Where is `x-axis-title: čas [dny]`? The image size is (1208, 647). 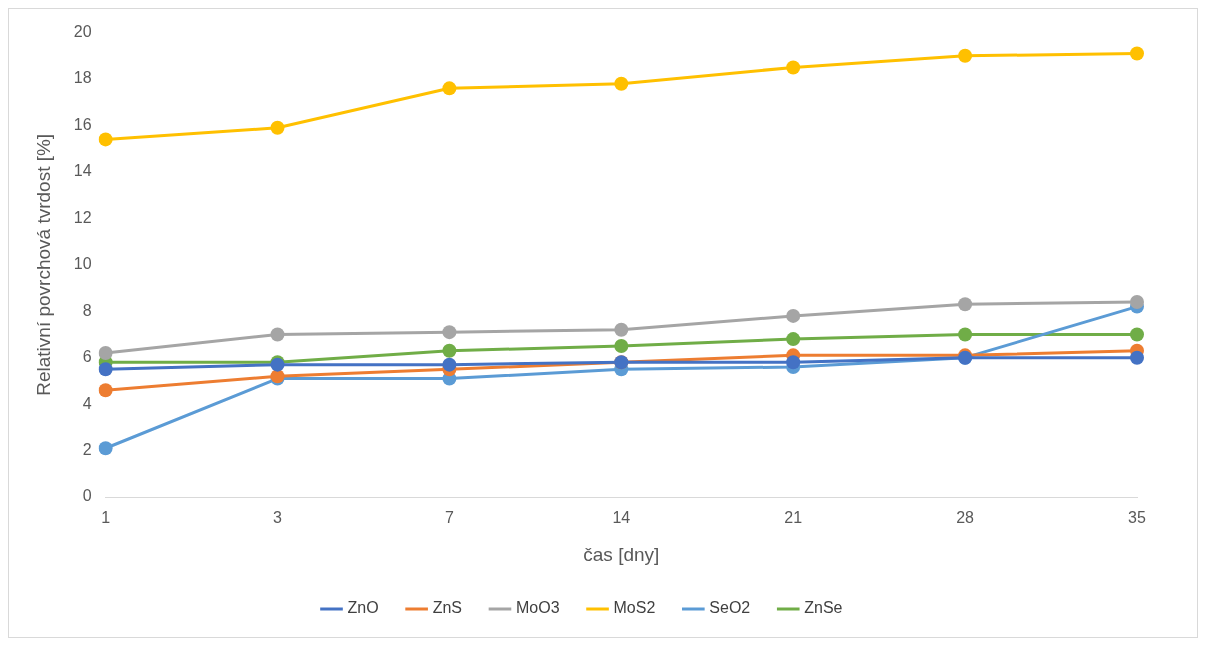 x-axis-title: čas [dny] is located at coordinates (621, 554).